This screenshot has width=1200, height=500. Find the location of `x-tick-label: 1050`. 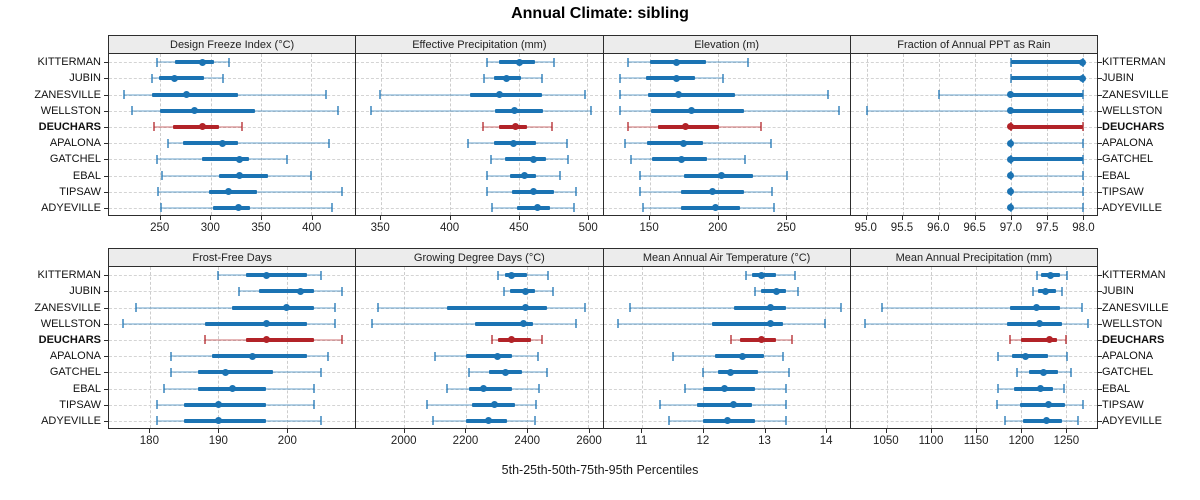

x-tick-label: 1050 is located at coordinates (886, 441).